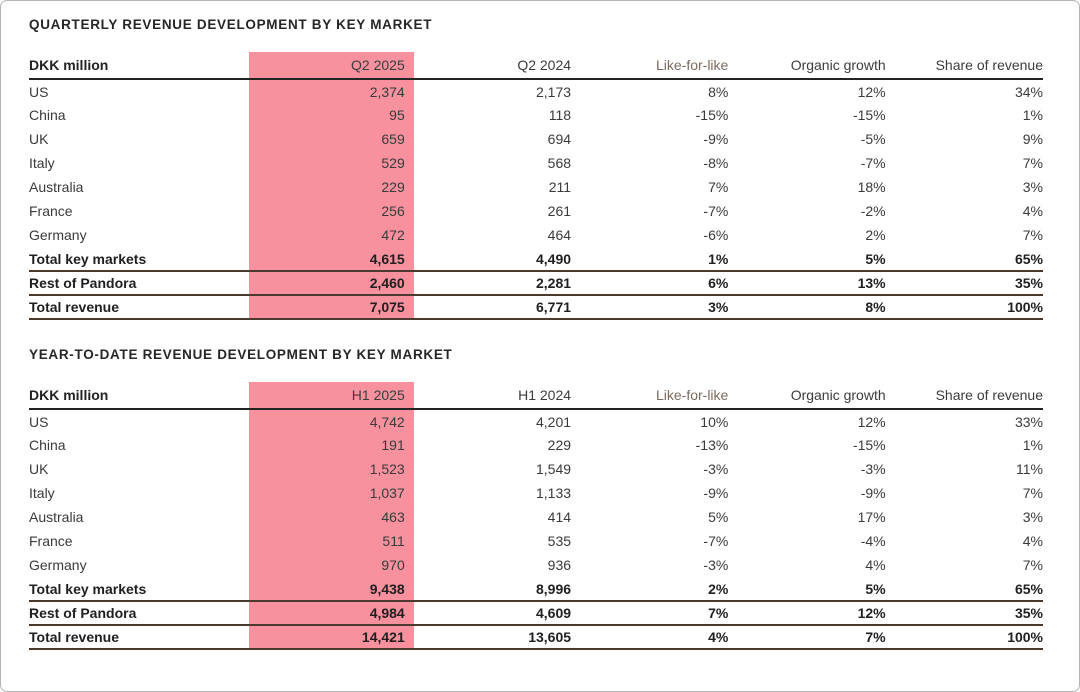 This screenshot has height=692, width=1080. Describe the element at coordinates (871, 517) in the screenshot. I see `cell-value: 17%` at that location.